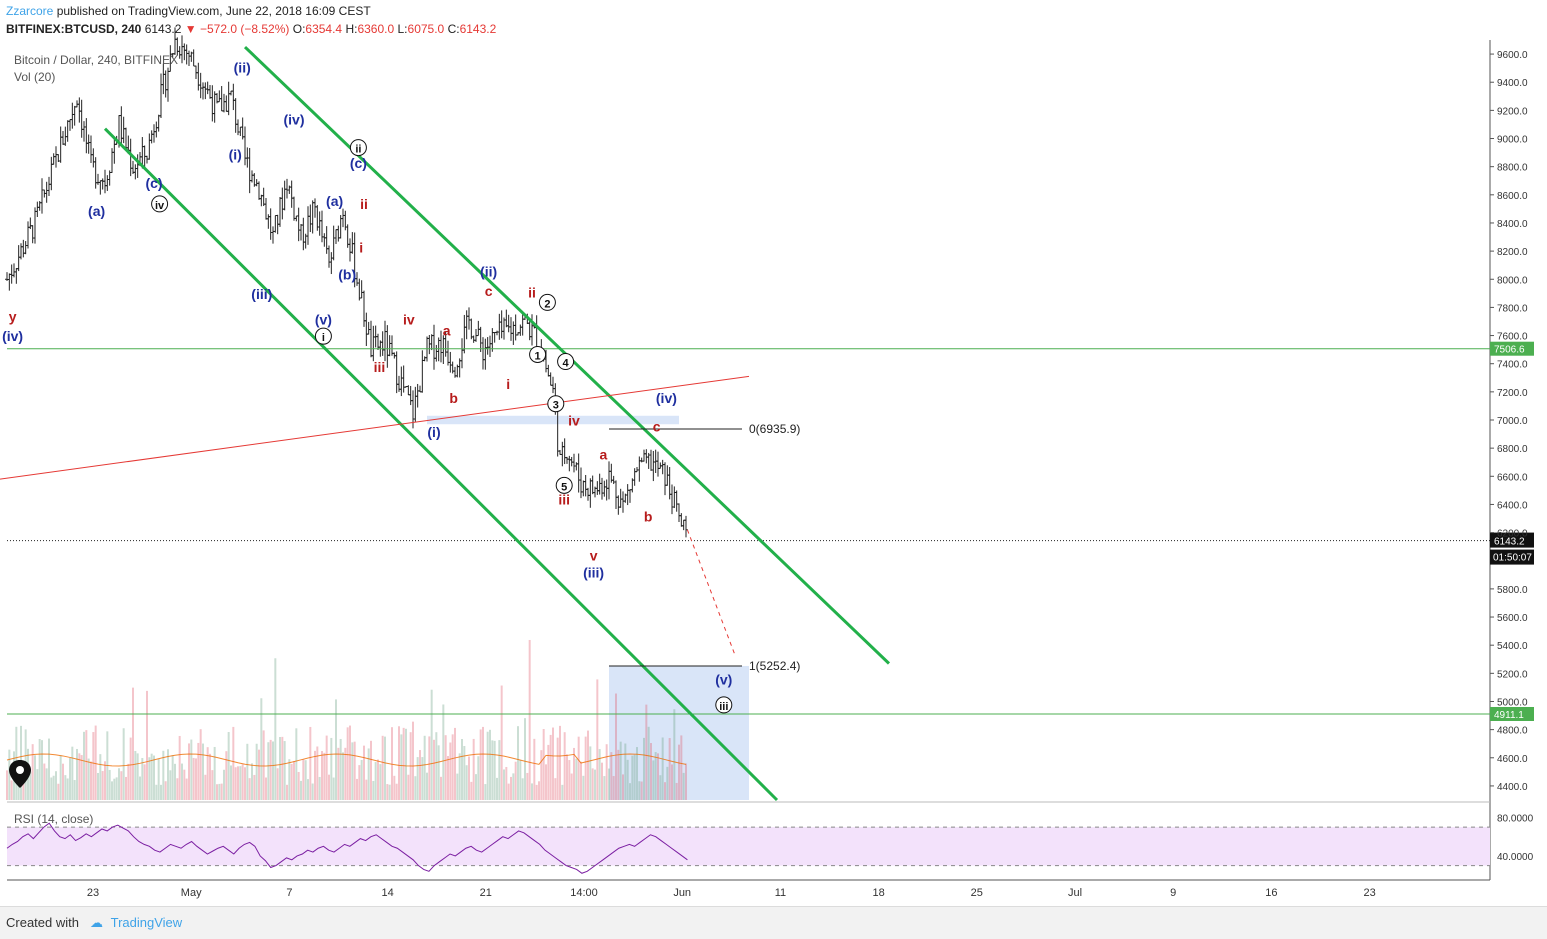 This screenshot has width=1547, height=939. What do you see at coordinates (1512, 505) in the screenshot?
I see `price-tick-label: 6400.0` at bounding box center [1512, 505].